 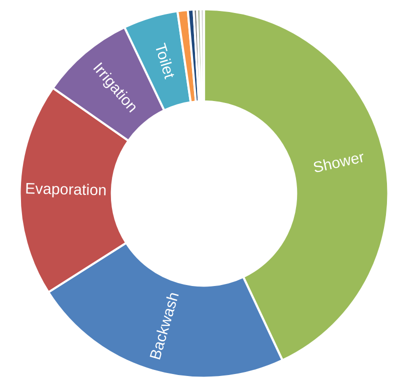 What do you see at coordinates (66, 190) in the screenshot?
I see `slice-label: Evaporation` at bounding box center [66, 190].